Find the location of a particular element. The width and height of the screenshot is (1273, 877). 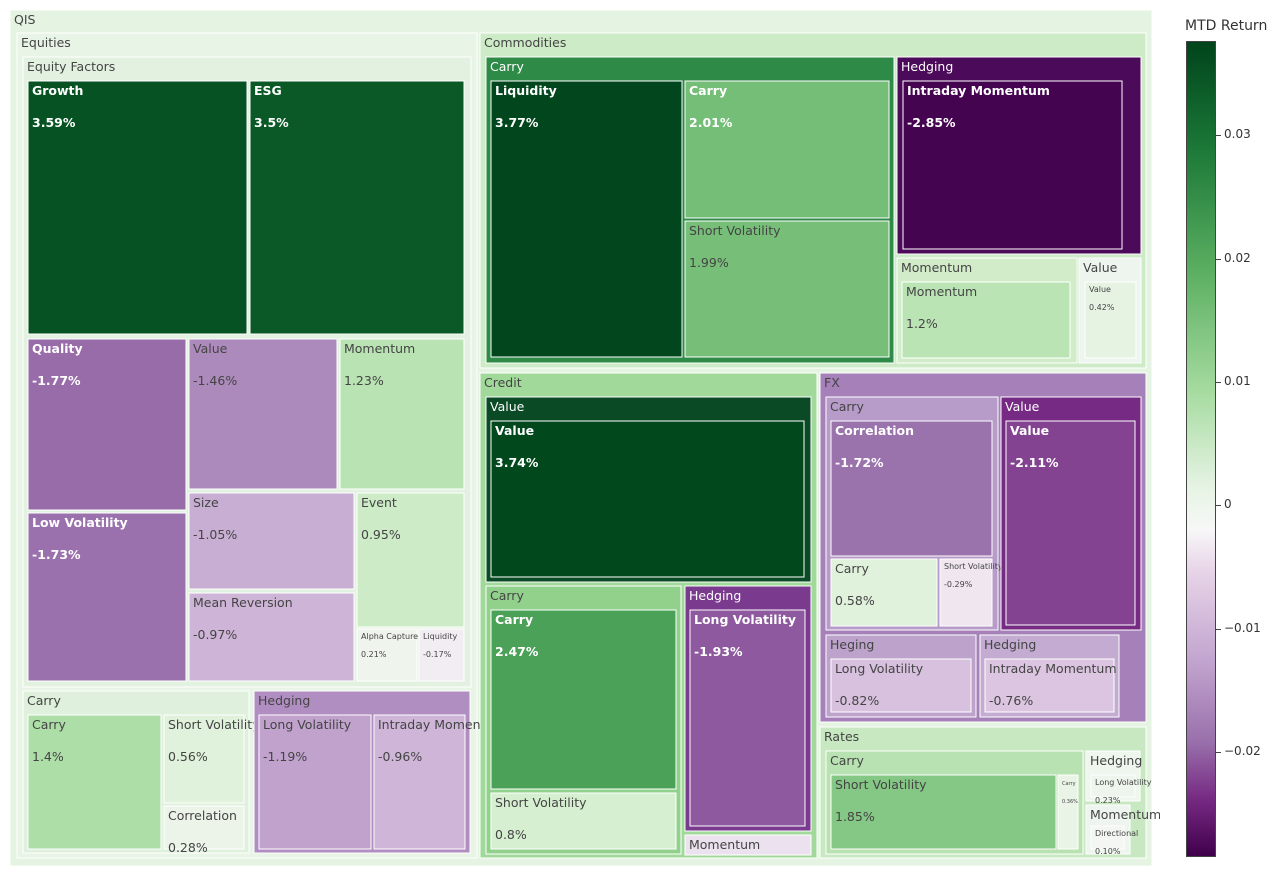

label-qis: QIS is located at coordinates (25, 19).